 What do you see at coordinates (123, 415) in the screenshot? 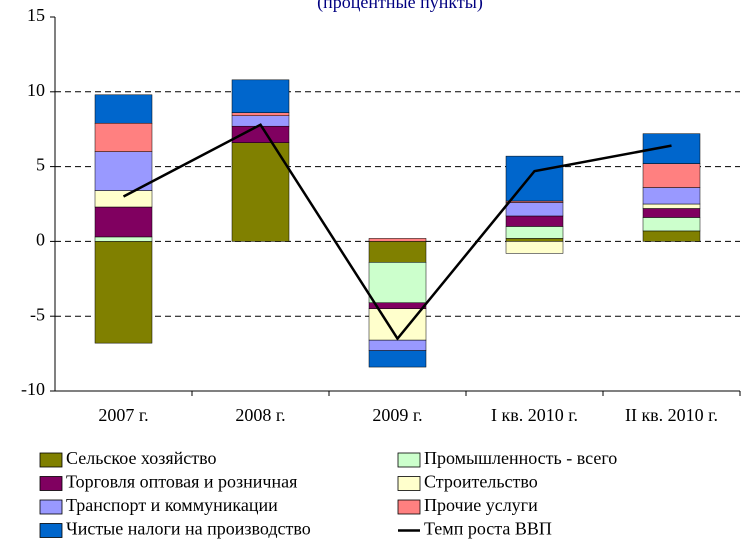
I see `x-tick-label: 2007 г.` at bounding box center [123, 415].